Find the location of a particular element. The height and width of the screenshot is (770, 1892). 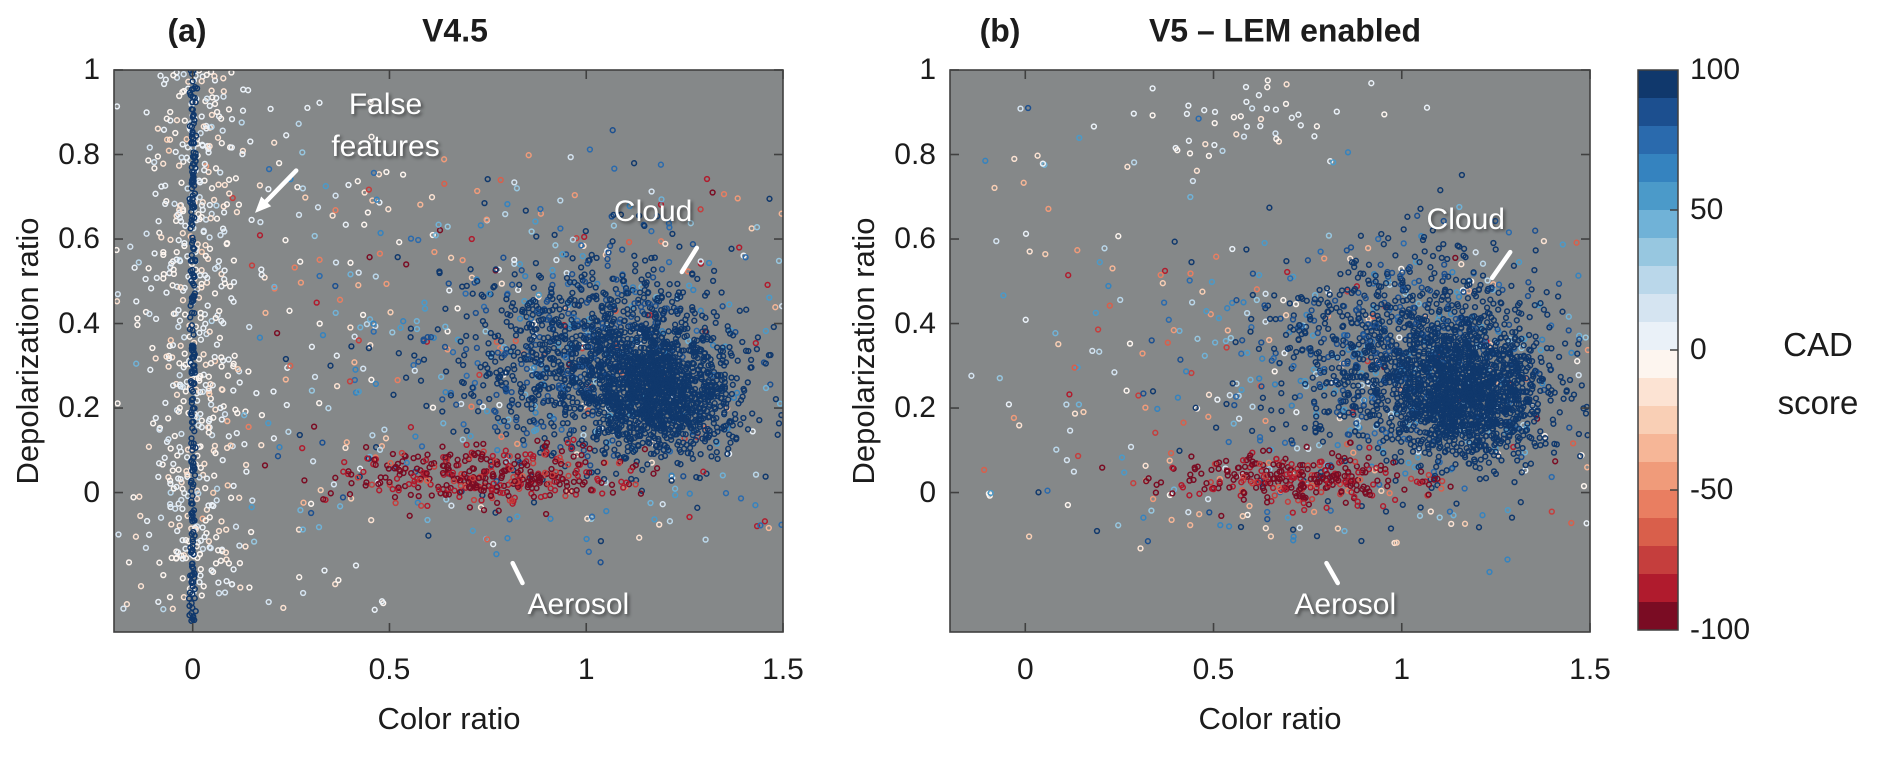

cluster-false-features-line is located at coordinates (193, 347).